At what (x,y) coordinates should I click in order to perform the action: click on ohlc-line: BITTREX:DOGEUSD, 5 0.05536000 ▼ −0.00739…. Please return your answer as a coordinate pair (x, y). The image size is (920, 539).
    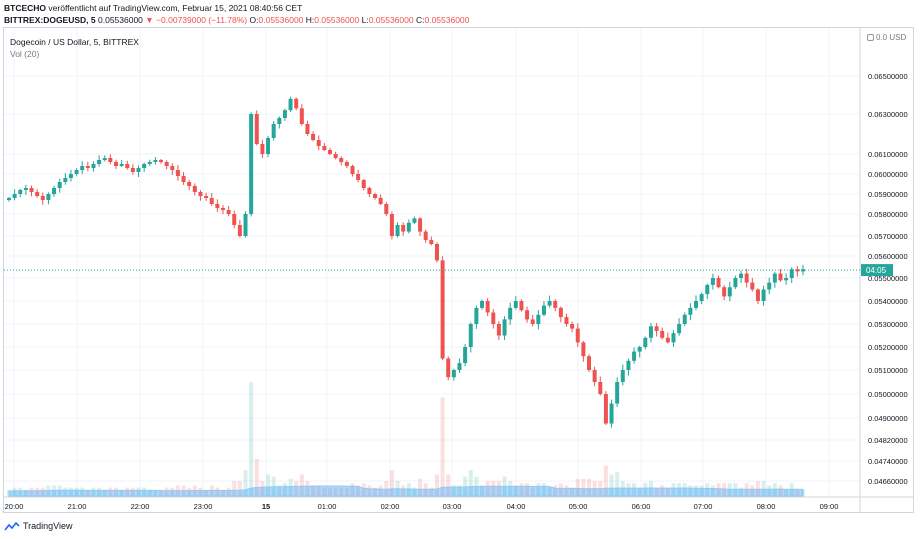
    Looking at the image, I should click on (236, 20).